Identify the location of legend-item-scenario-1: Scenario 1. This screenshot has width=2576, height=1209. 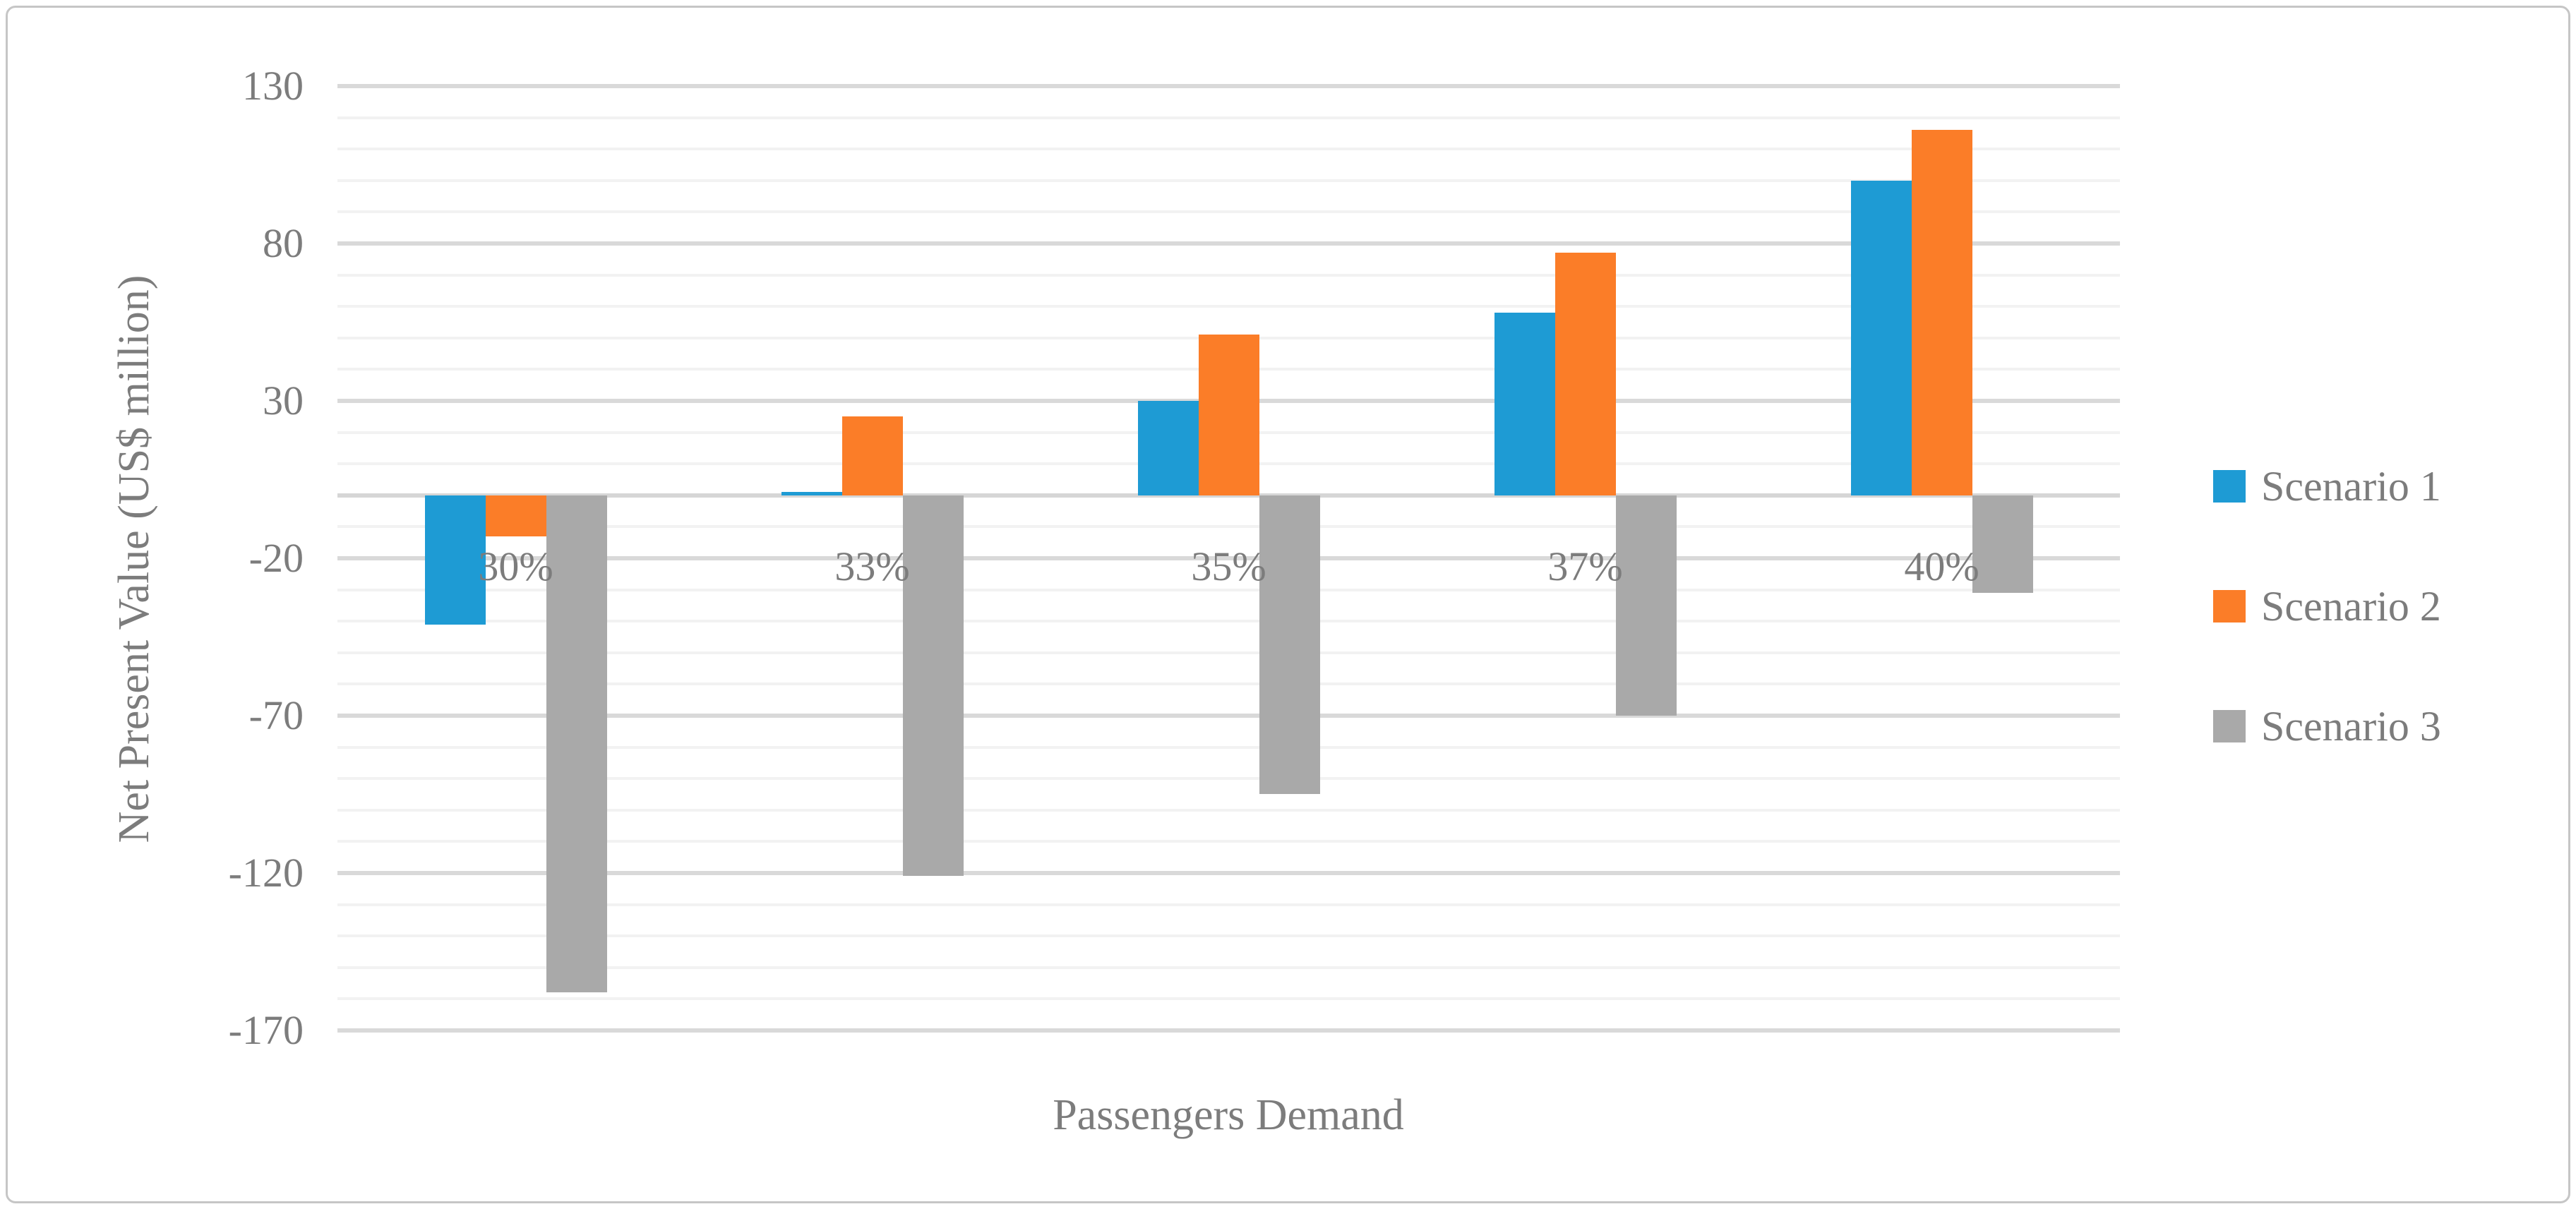
(2327, 486).